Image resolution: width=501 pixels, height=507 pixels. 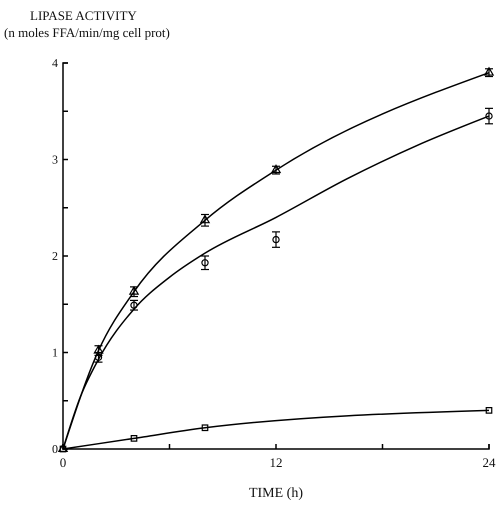 I want to click on y-tick-label: 0, so click(x=55, y=449).